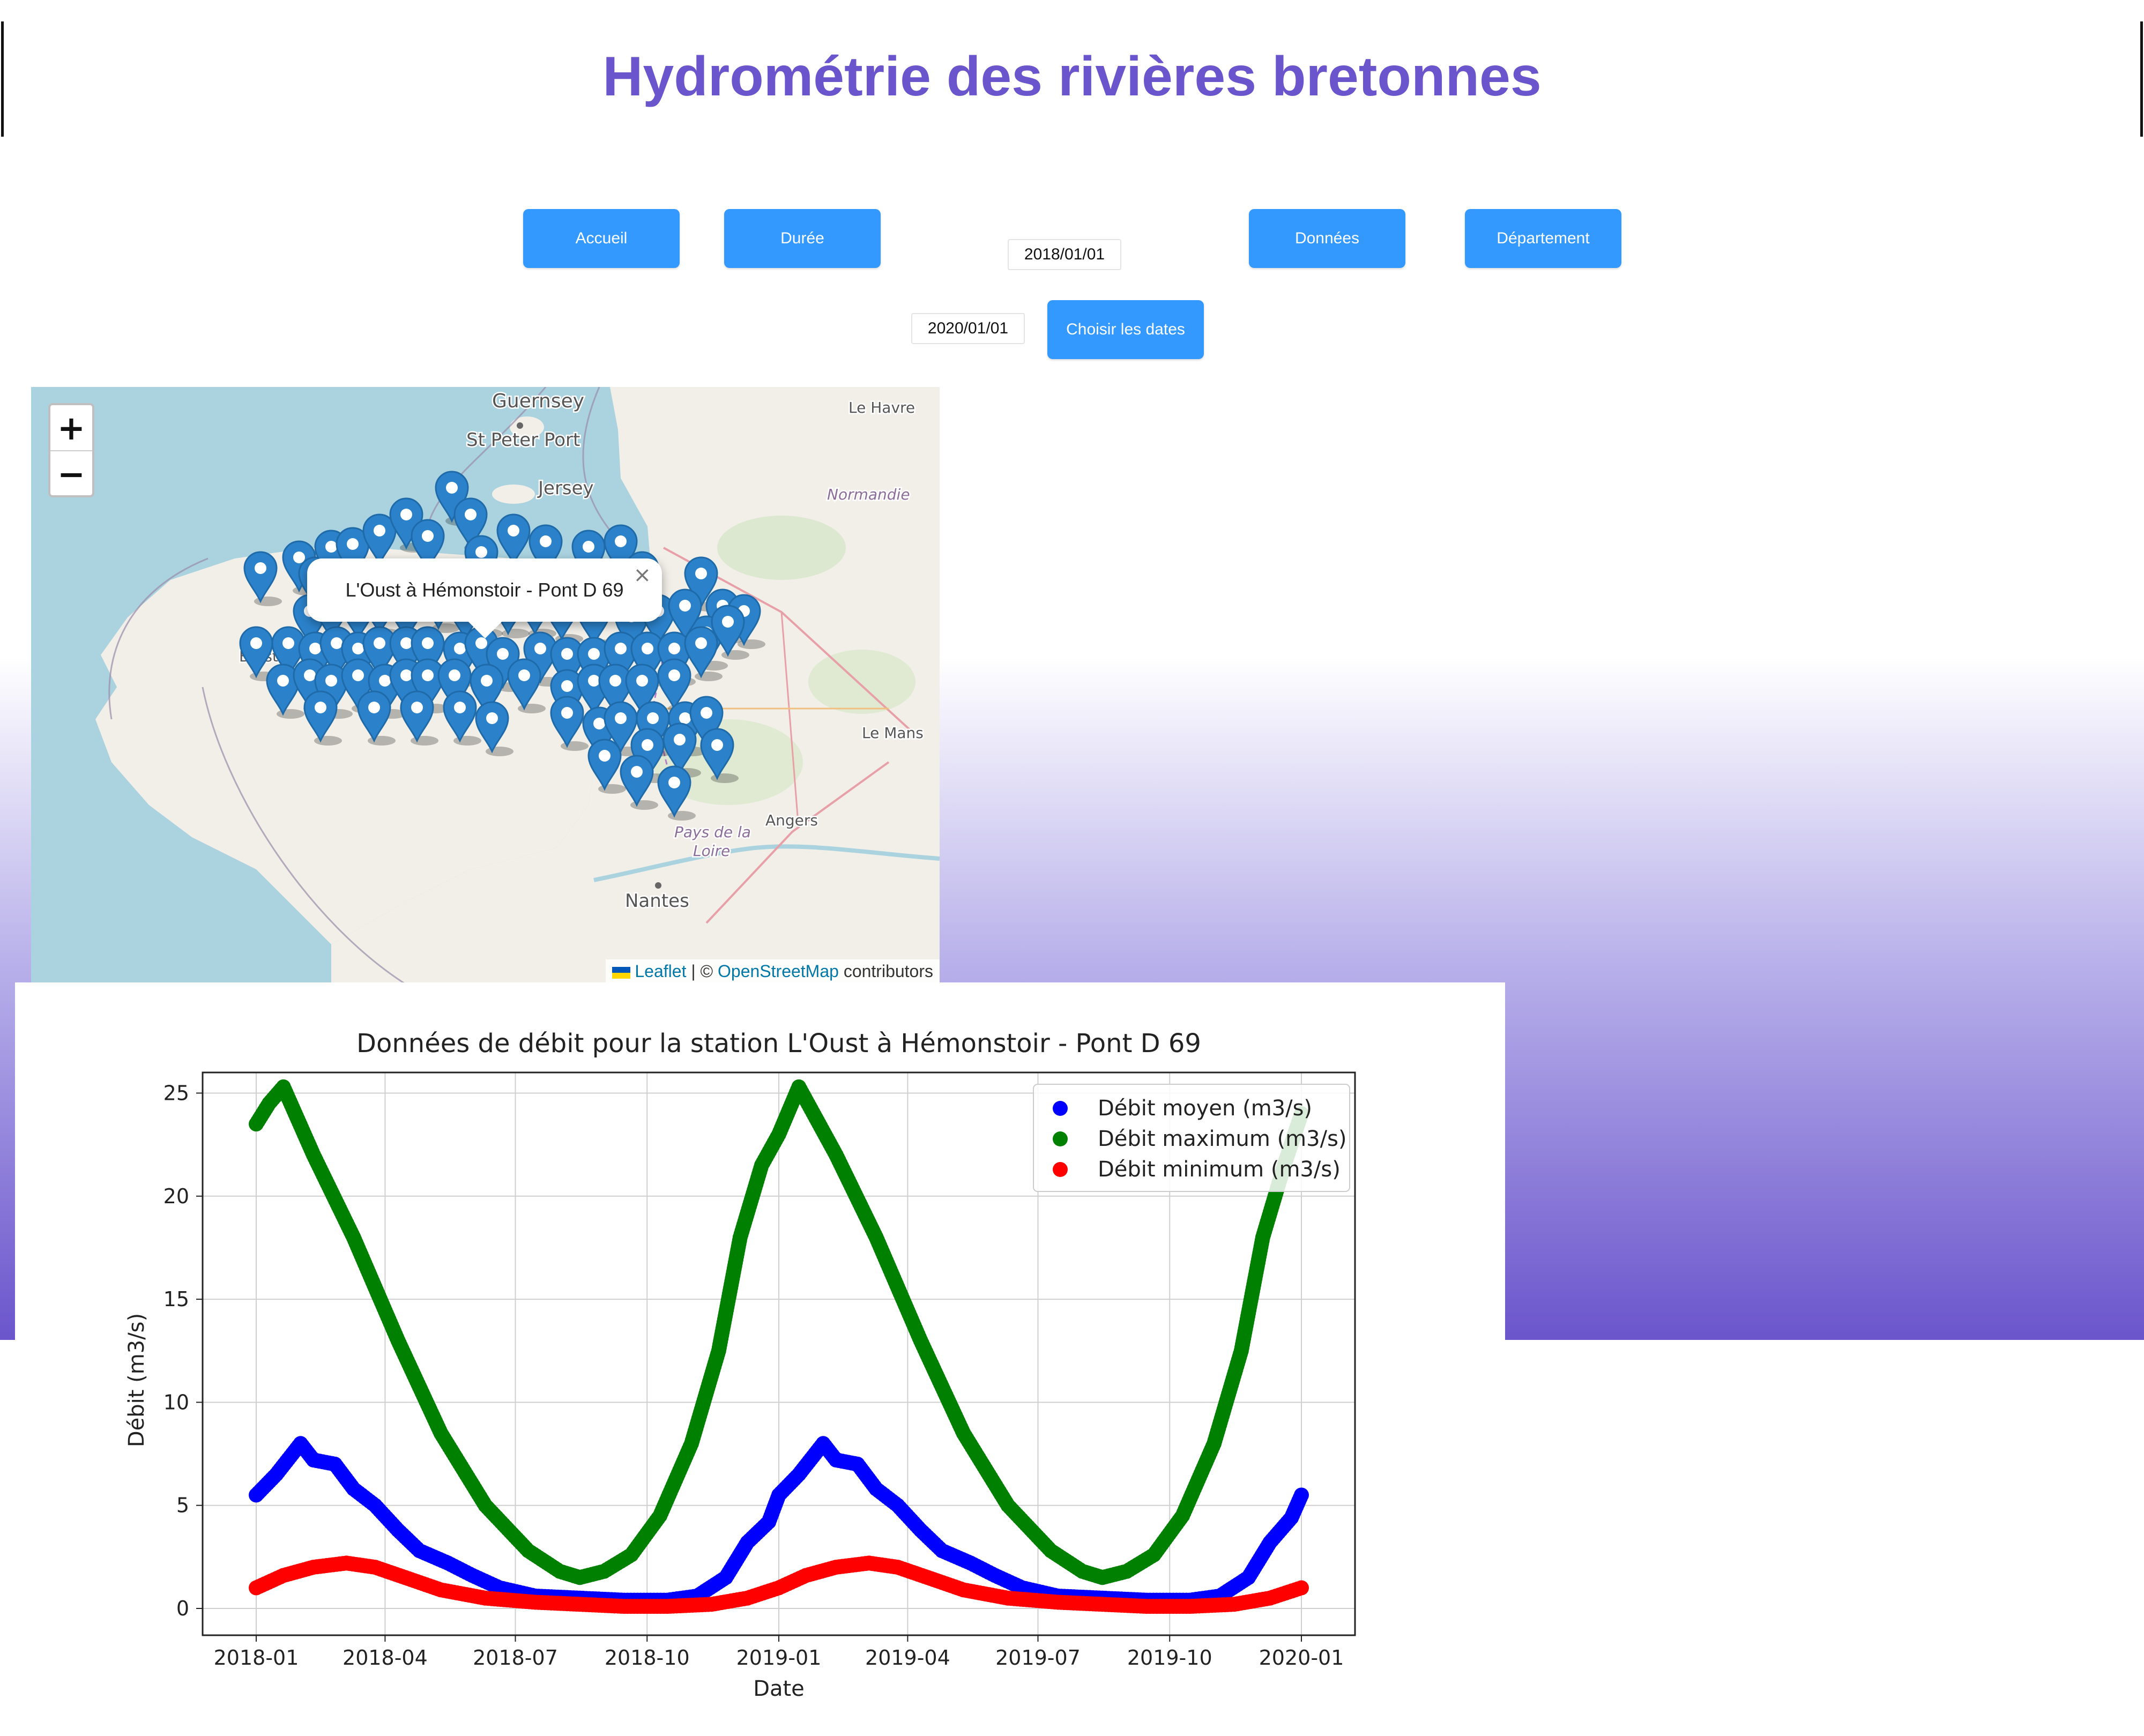  What do you see at coordinates (565, 488) in the screenshot?
I see `place-label: Jersey` at bounding box center [565, 488].